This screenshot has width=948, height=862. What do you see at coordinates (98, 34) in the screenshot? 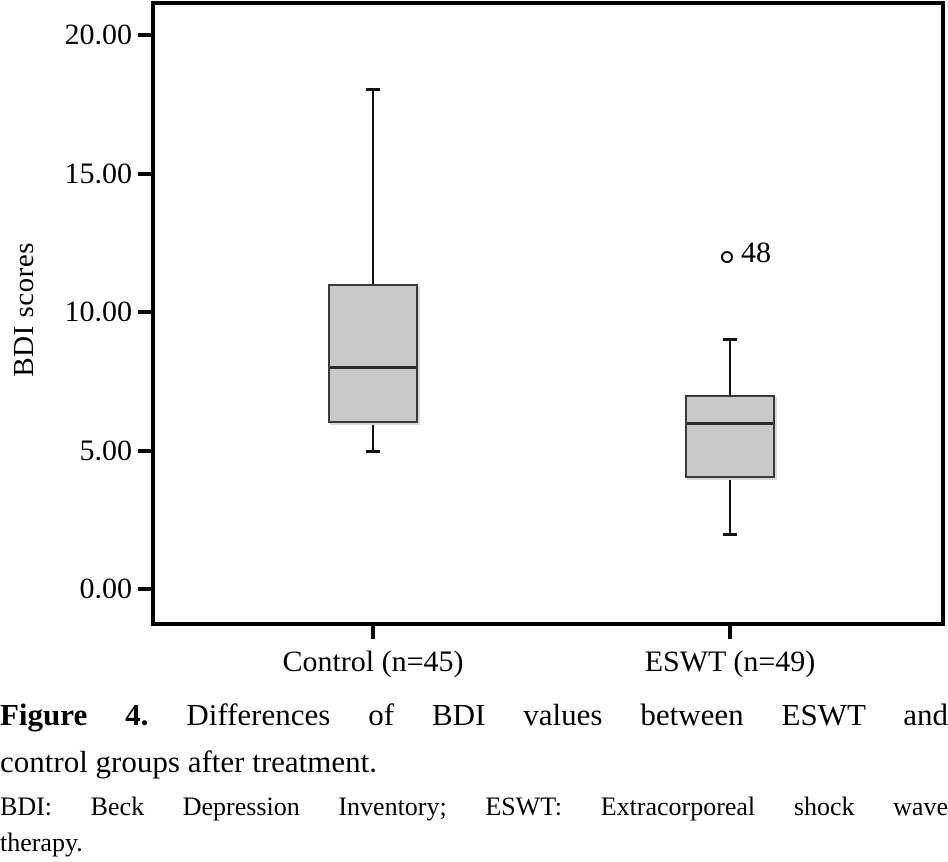
I see `y-axis-tick-label: 20.00` at bounding box center [98, 34].